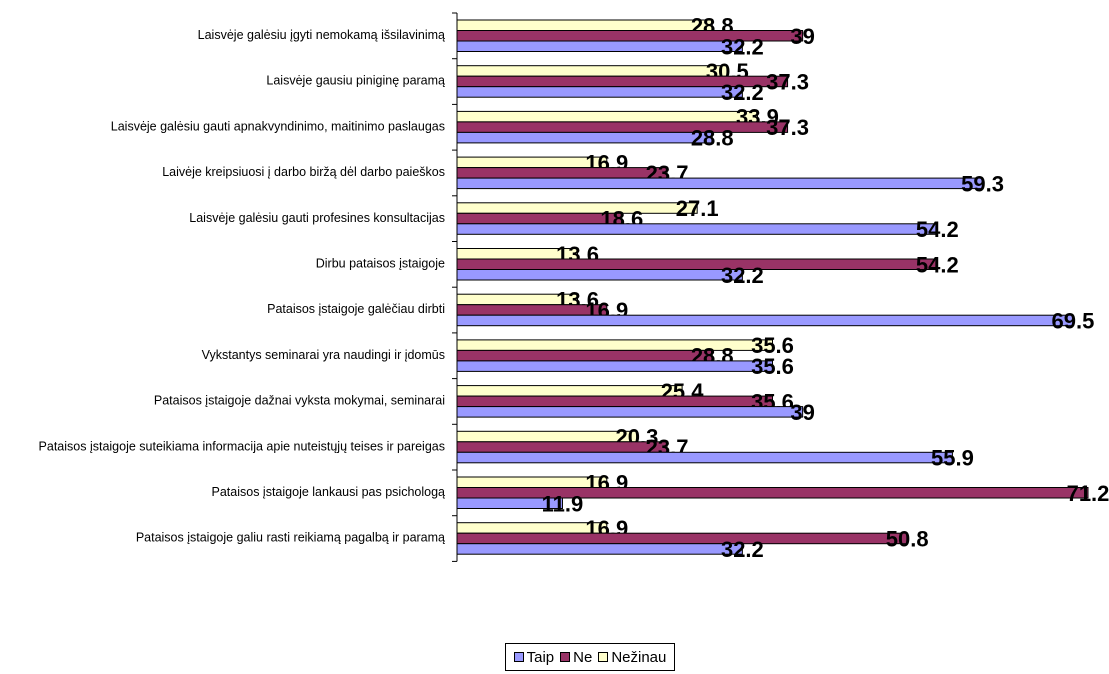 This screenshot has height=674, width=1109. Describe the element at coordinates (1073, 320) in the screenshot. I see `data-label-taip: 69.5` at that location.